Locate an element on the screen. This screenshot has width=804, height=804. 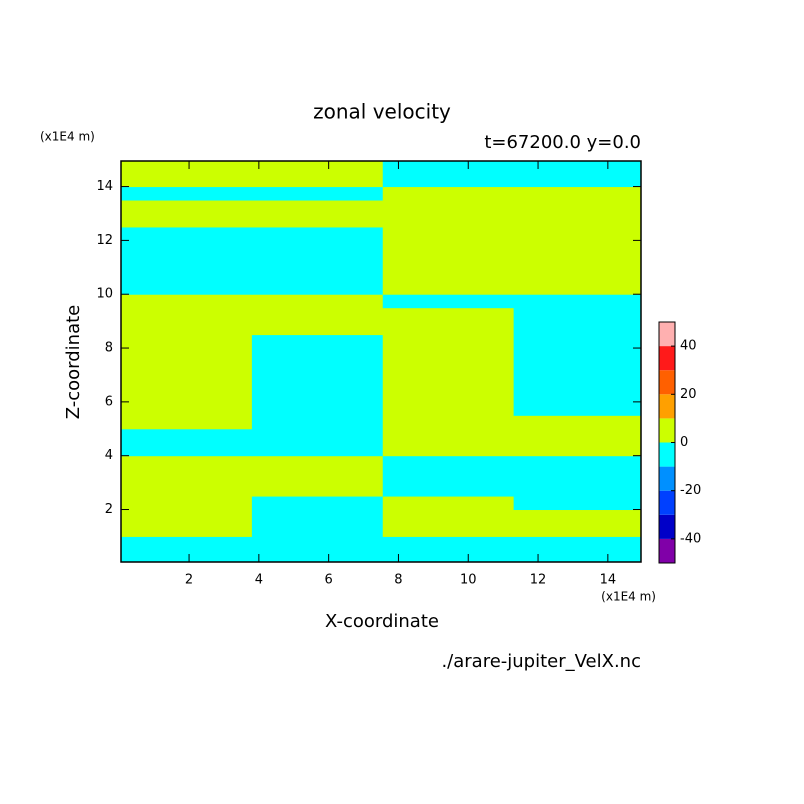
colorbar-tick-label: 0 is located at coordinates (684, 442).